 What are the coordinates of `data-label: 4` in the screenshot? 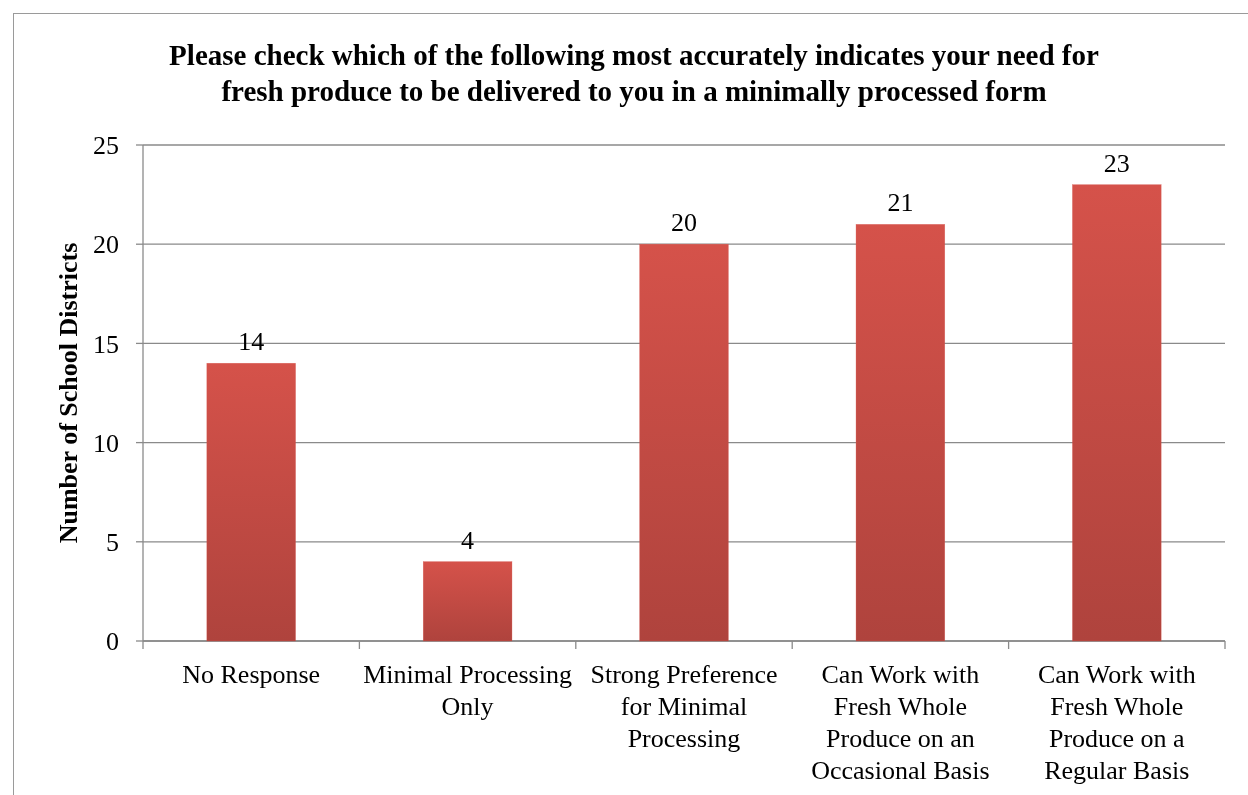 It's located at (468, 540).